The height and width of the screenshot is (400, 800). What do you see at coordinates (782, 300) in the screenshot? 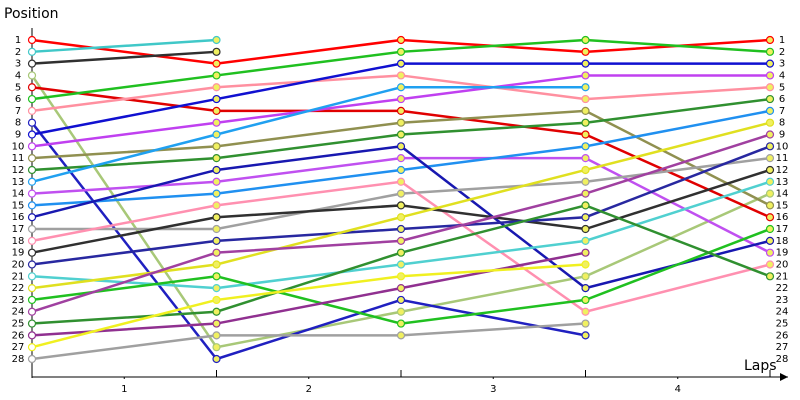
I see `y-tick-label-right: 23` at bounding box center [782, 300].